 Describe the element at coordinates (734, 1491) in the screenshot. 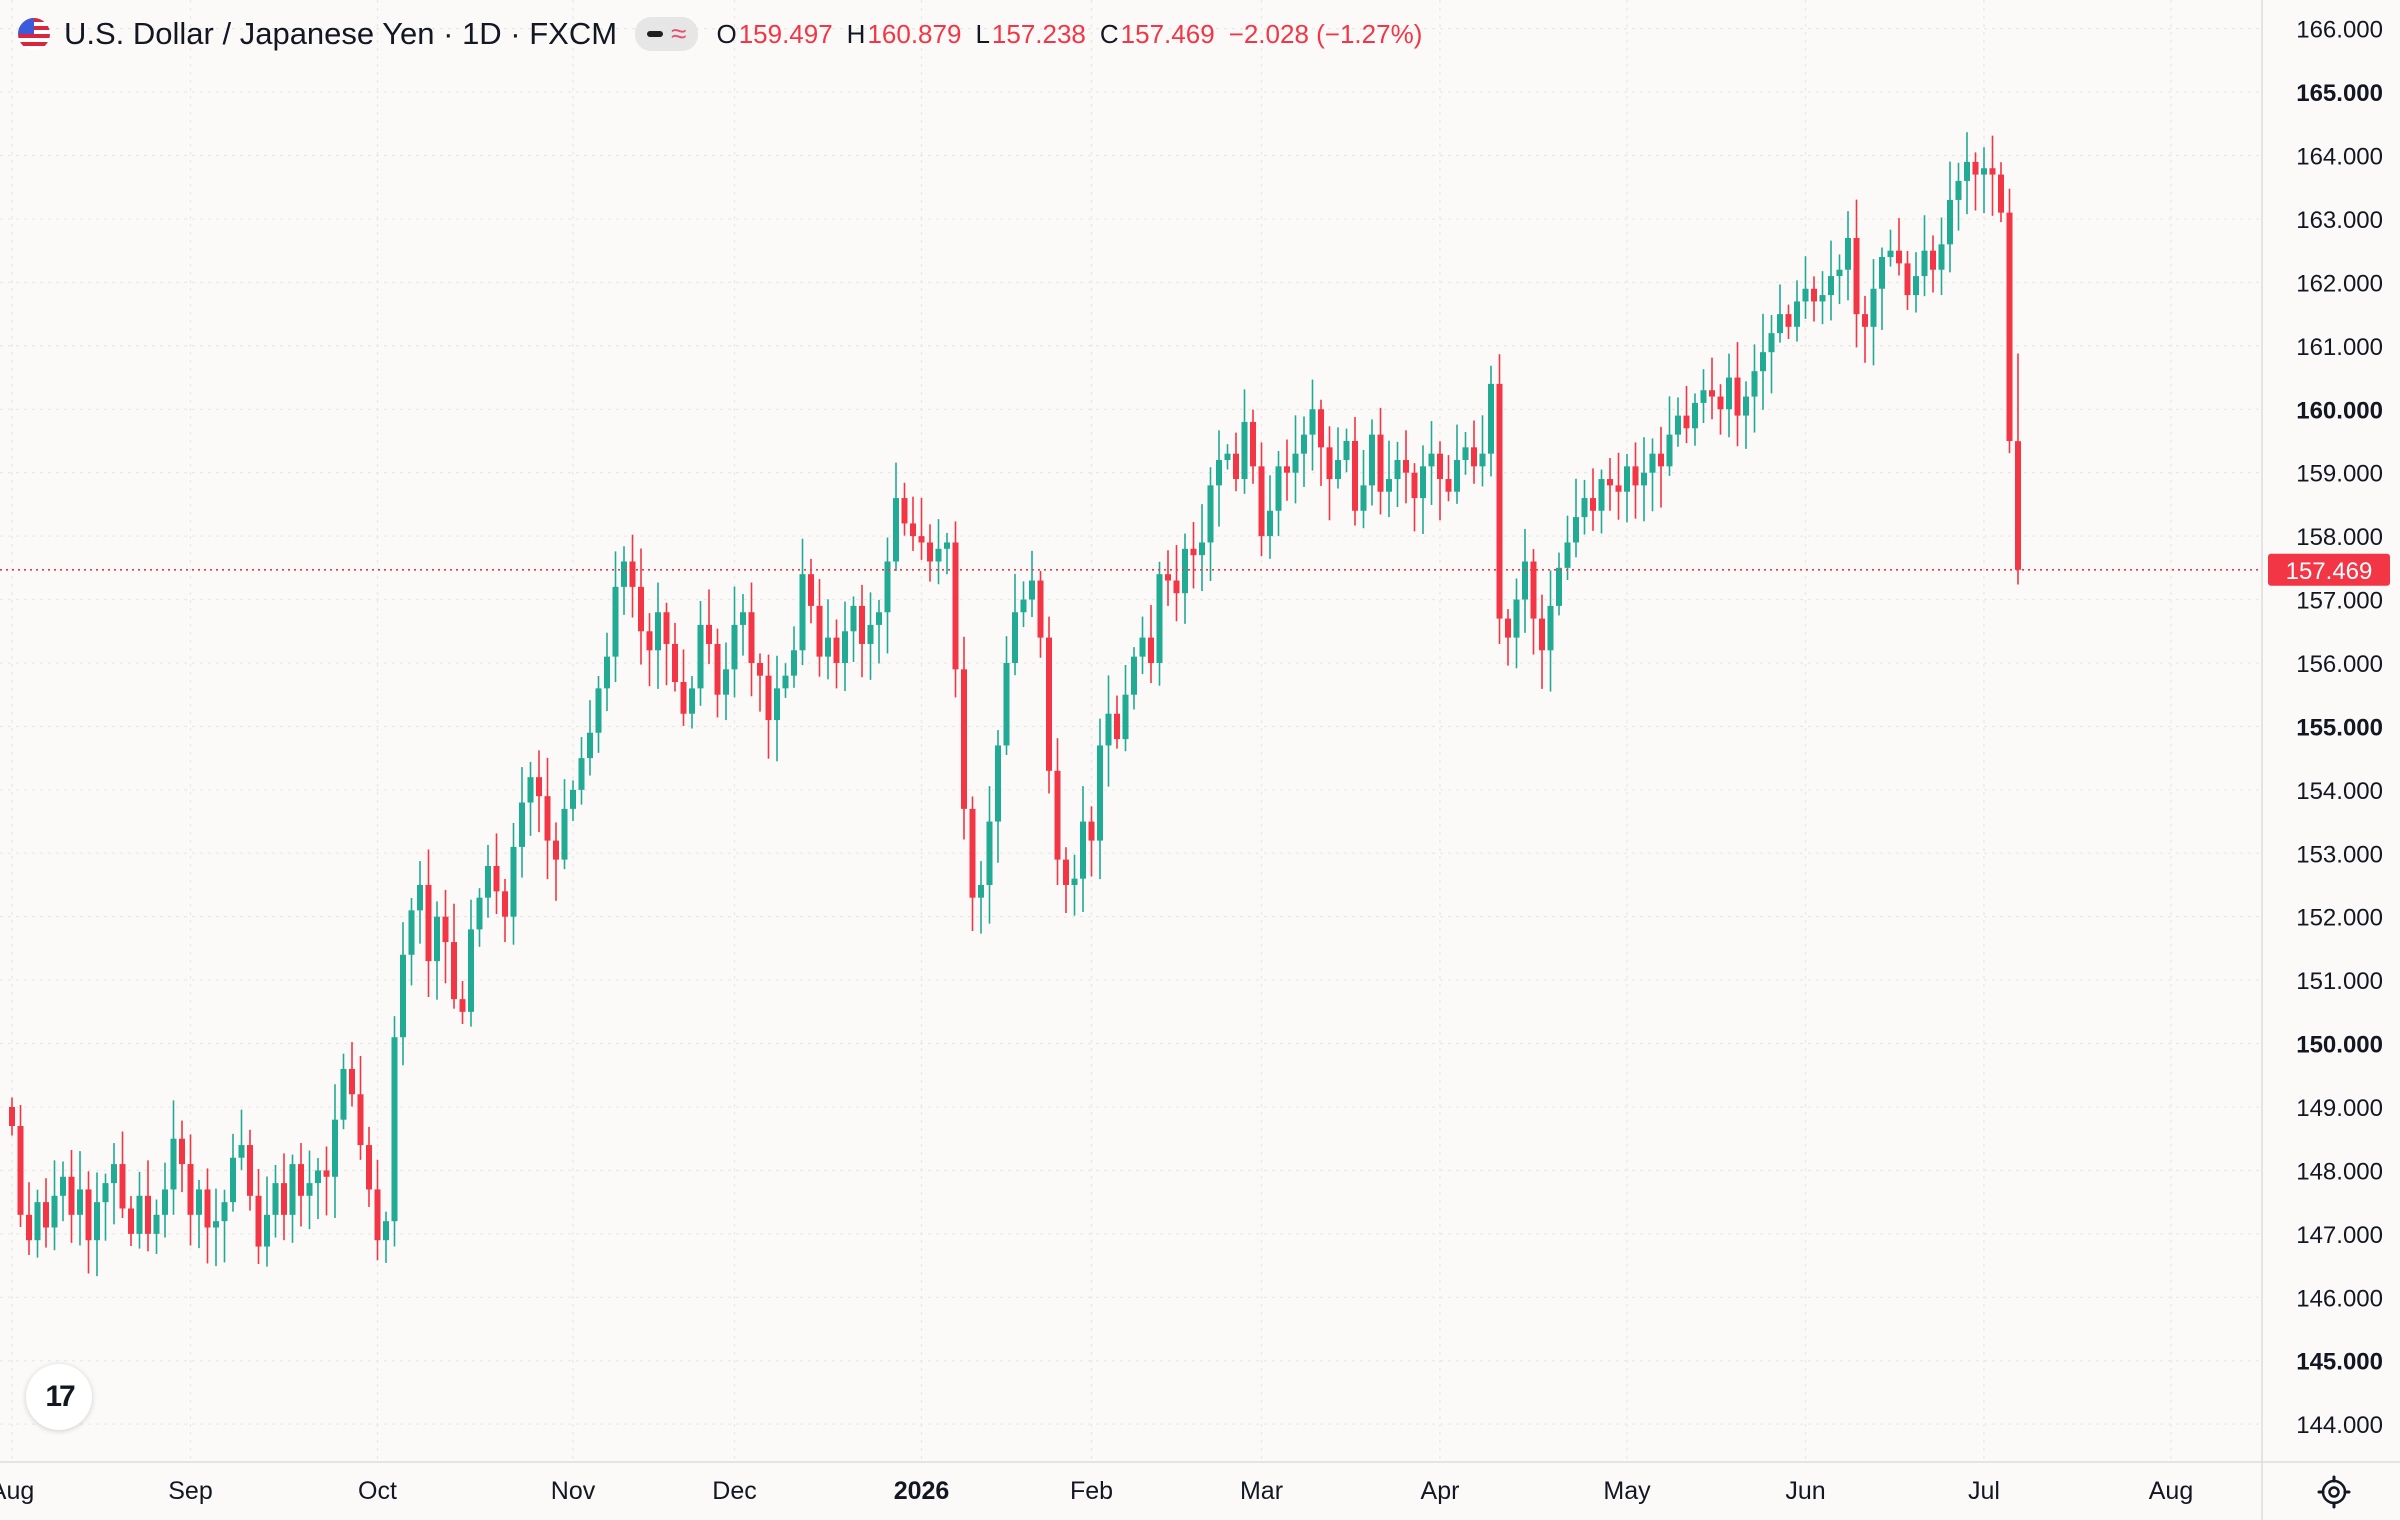

I see `time-tick-label: Dec` at that location.